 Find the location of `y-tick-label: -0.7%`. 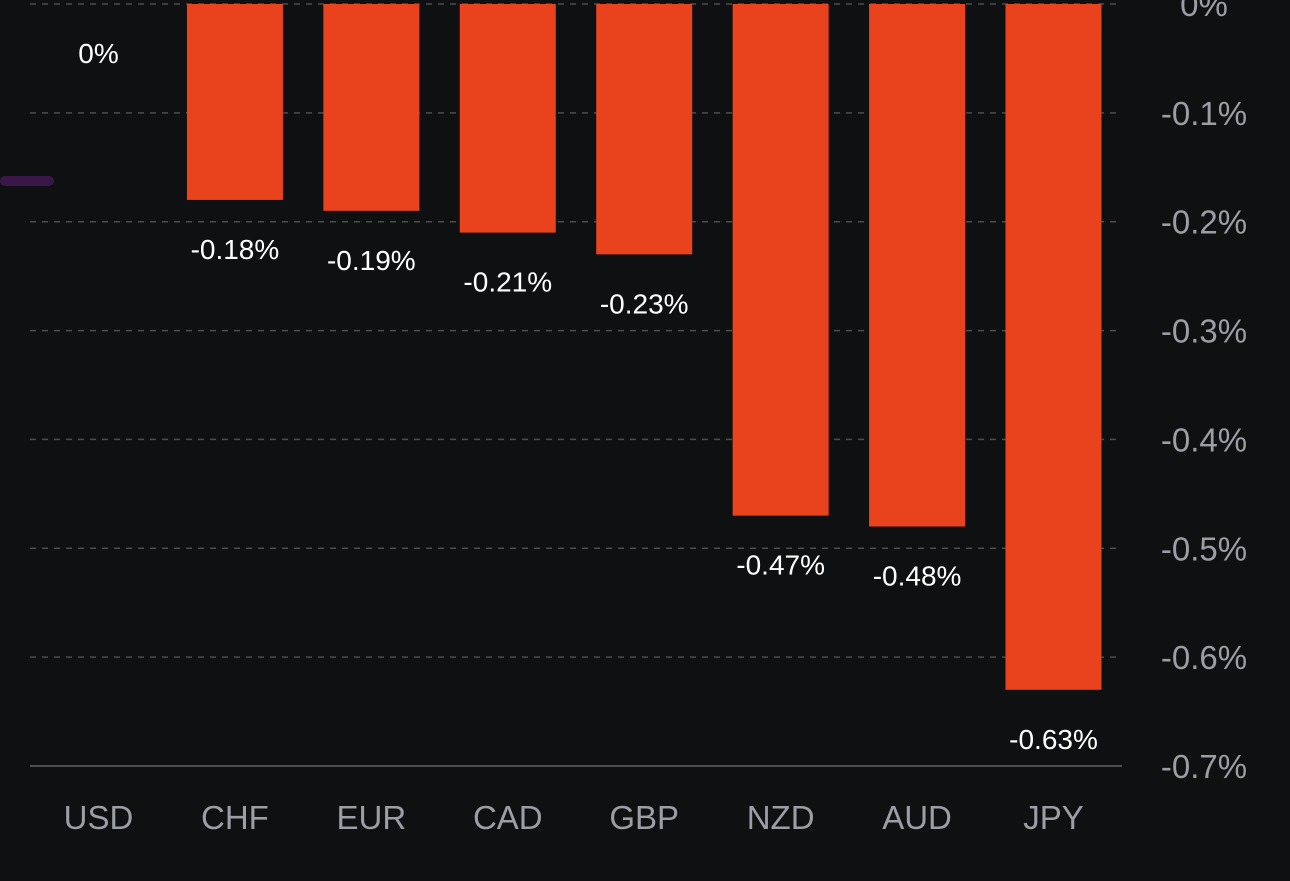

y-tick-label: -0.7% is located at coordinates (1204, 766).